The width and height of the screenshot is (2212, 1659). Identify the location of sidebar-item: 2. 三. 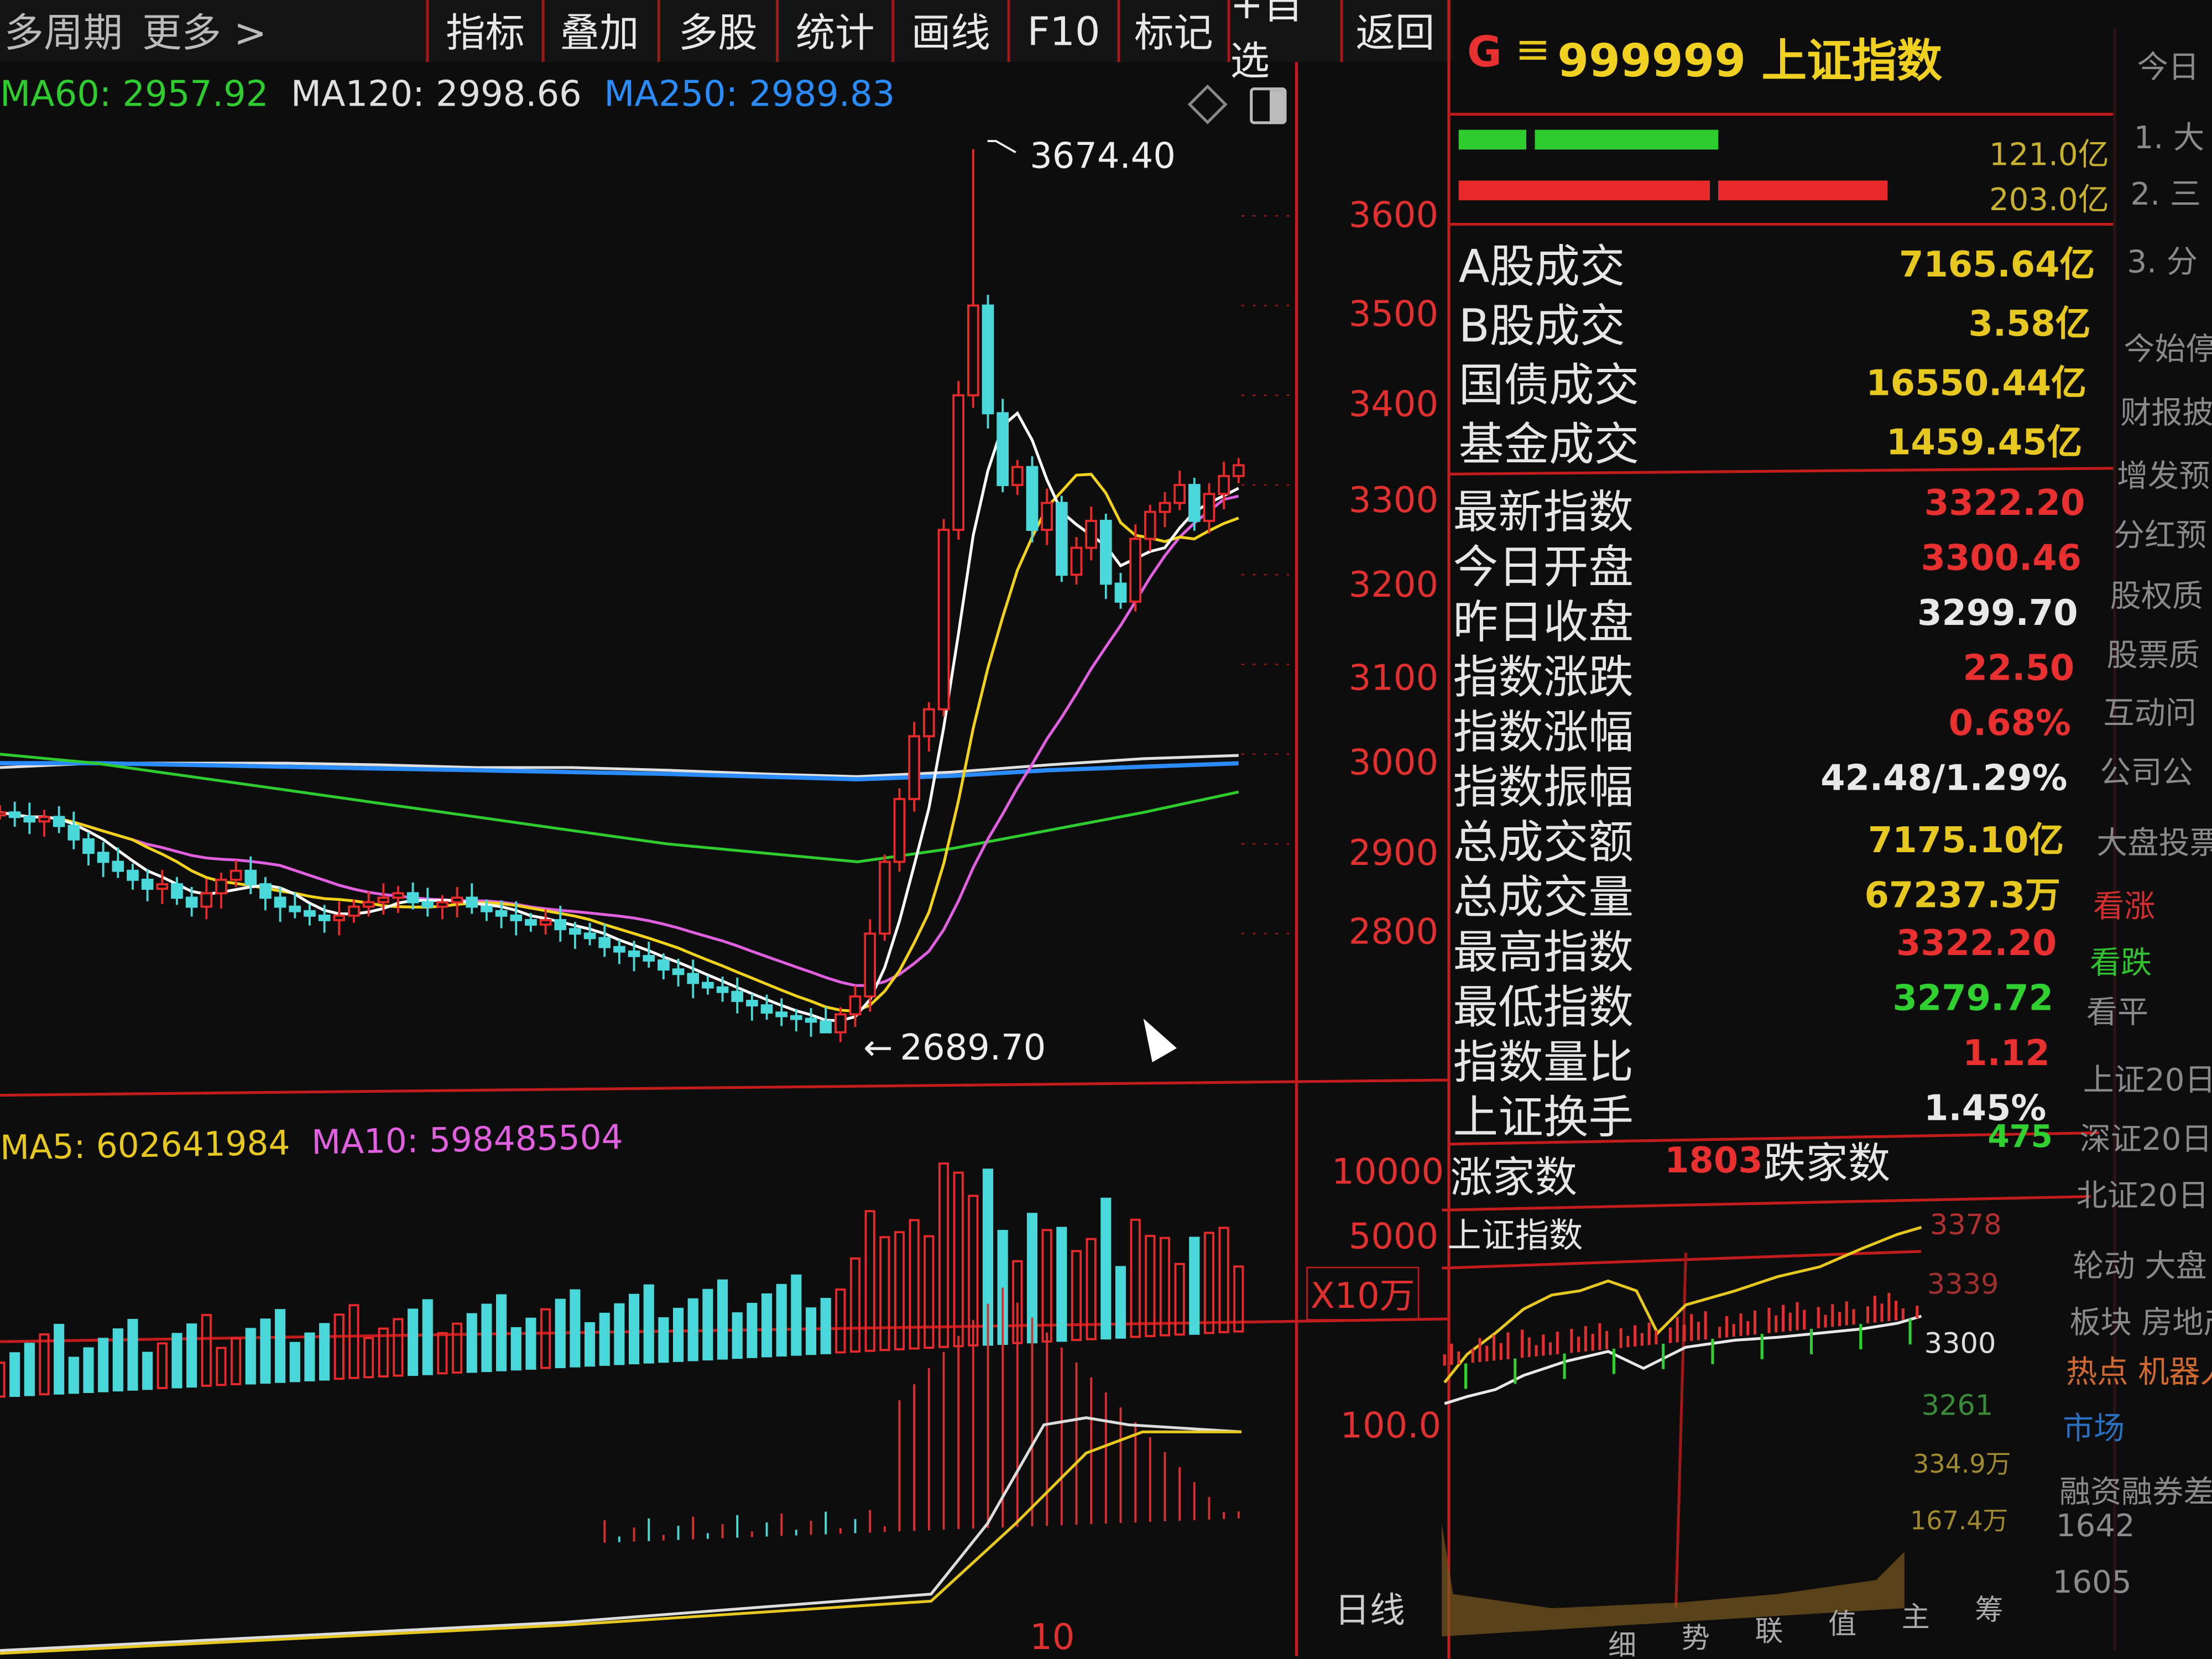
(2166, 196).